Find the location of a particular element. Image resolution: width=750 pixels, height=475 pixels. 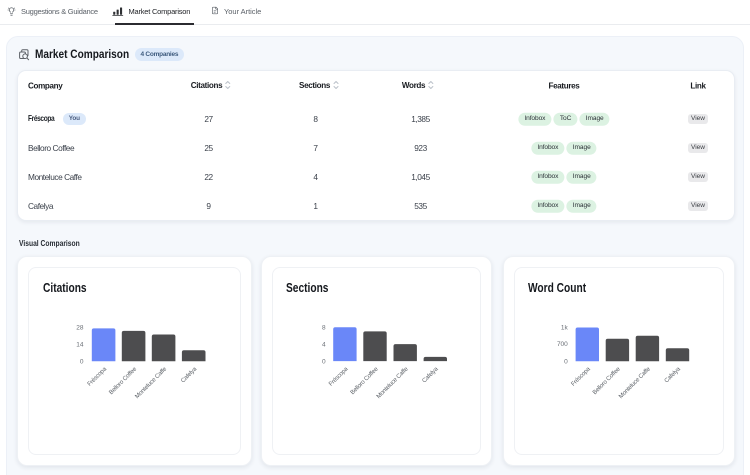

svg-text: 1k is located at coordinates (565, 327).